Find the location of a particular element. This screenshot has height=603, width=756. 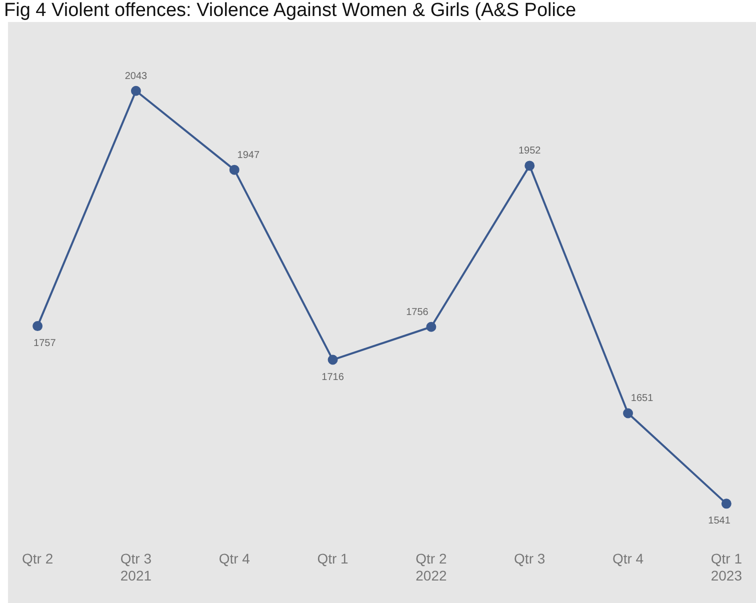

x-tick-label: Qtr 1 2023 is located at coordinates (726, 567).